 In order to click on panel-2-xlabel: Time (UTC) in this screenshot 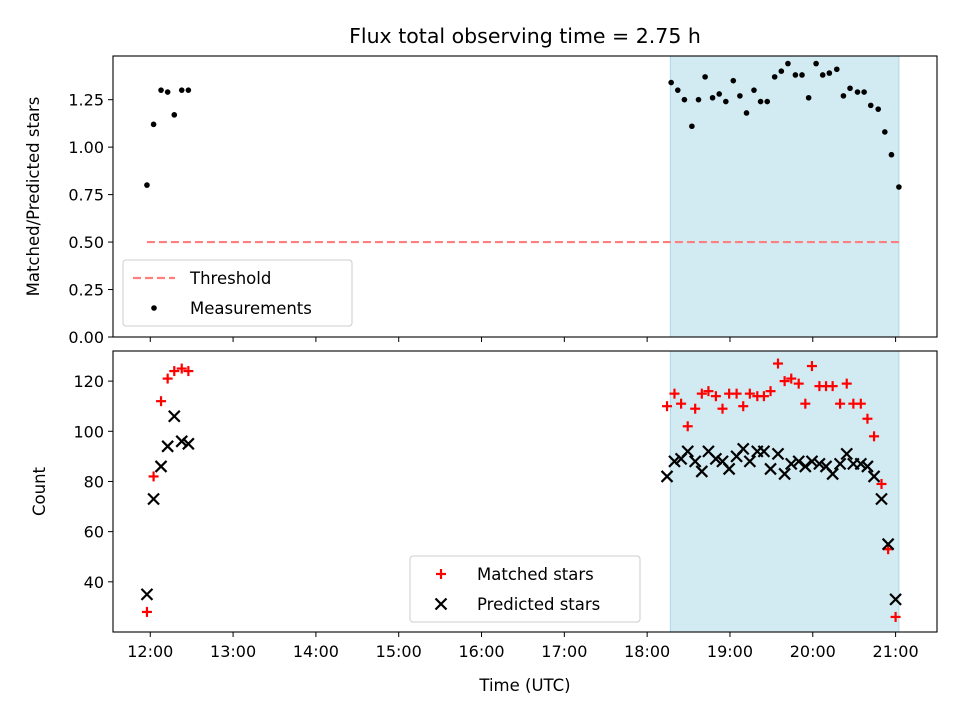, I will do `click(524, 685)`.